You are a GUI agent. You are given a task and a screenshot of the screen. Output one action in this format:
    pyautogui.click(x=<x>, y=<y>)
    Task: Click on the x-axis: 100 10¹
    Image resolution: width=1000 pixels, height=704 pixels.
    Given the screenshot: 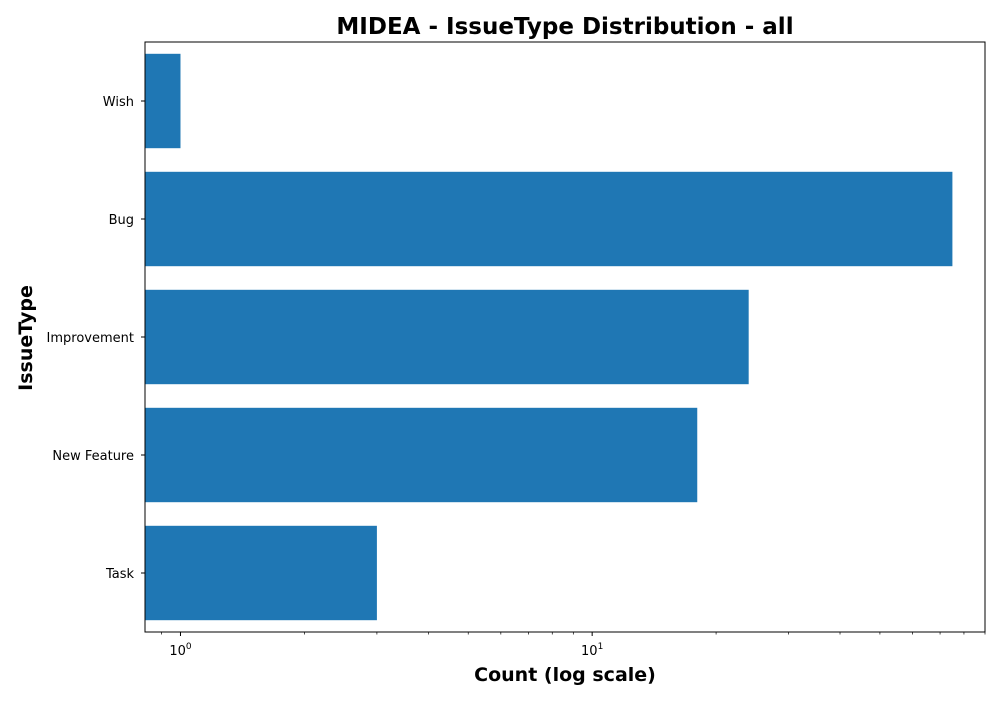 What is the action you would take?
    pyautogui.click(x=573, y=645)
    